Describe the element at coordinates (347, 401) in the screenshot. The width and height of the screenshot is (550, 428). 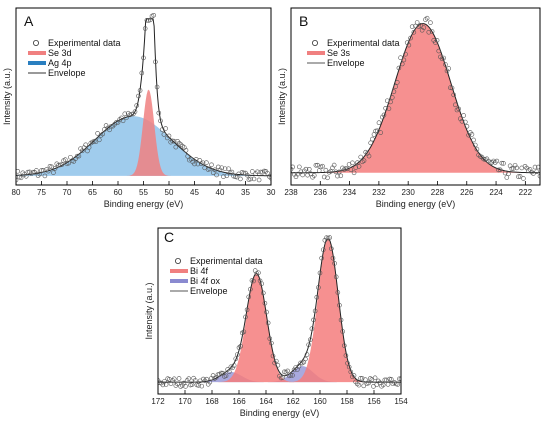
I see `x-tick-label: 158` at that location.